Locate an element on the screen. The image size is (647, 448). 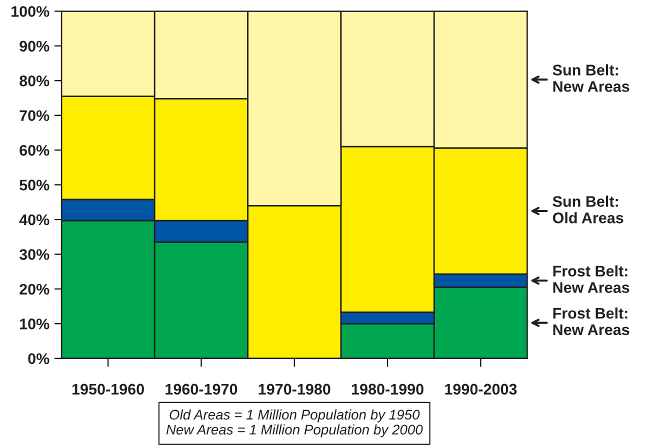
x-tick-label: 1950-1960 is located at coordinates (108, 389).